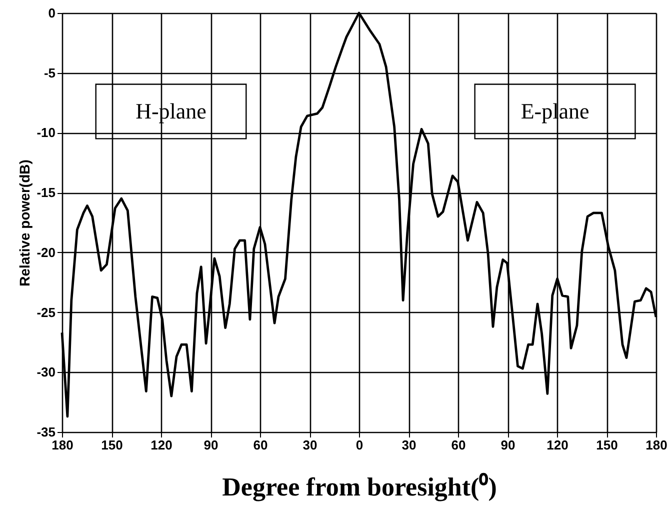 This screenshot has width=671, height=519. What do you see at coordinates (46, 432) in the screenshot?
I see `y-tick-label: -35` at bounding box center [46, 432].